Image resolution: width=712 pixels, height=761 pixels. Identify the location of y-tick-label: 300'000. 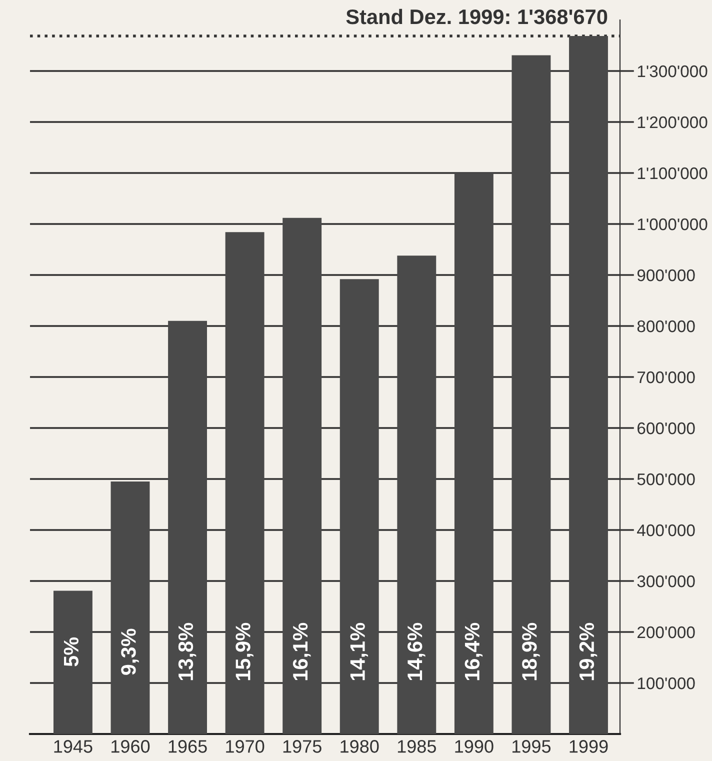
(666, 581).